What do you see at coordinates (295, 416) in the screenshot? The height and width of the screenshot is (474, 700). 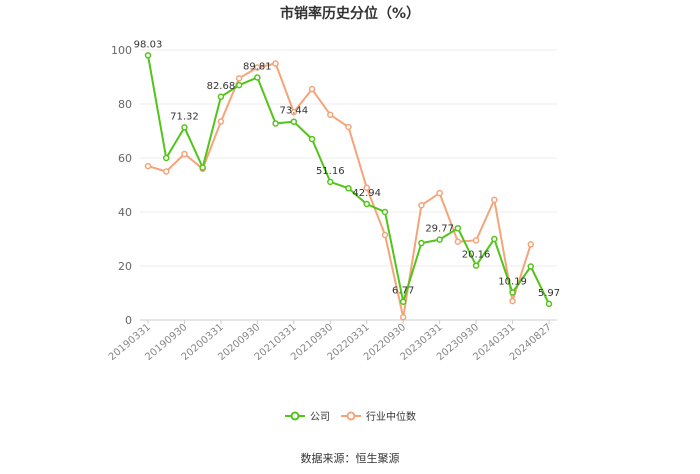 I see `legend-company-marker` at bounding box center [295, 416].